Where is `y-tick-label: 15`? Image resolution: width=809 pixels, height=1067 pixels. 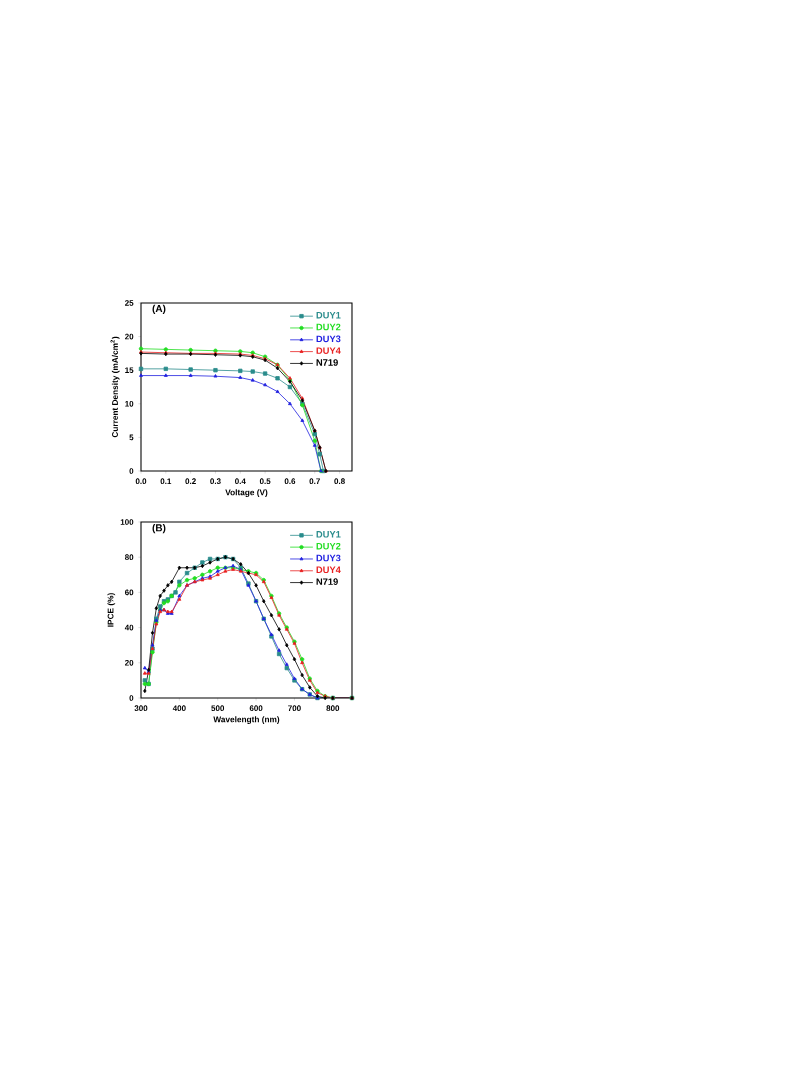 y-tick-label: 15 is located at coordinates (129, 370).